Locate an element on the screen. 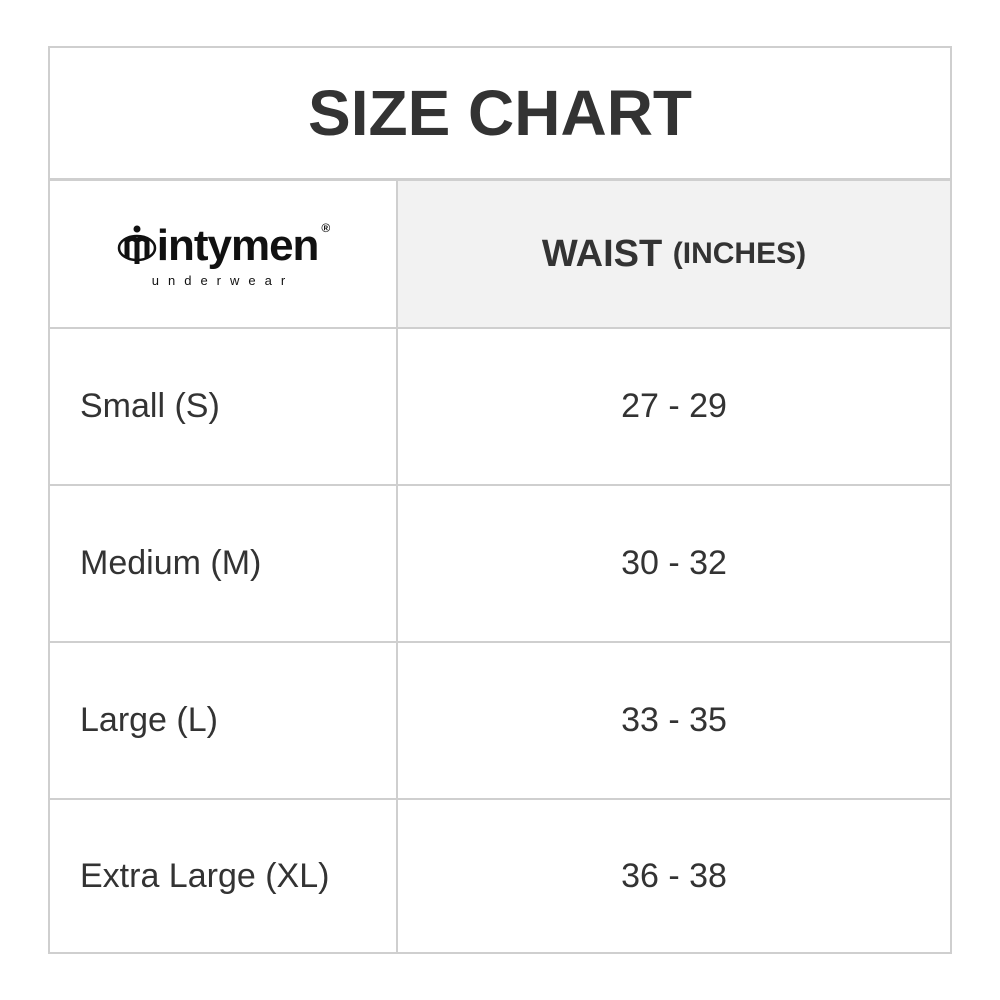 The image size is (1000, 1000). brand-logo: intymen ® underwear is located at coordinates (223, 254).